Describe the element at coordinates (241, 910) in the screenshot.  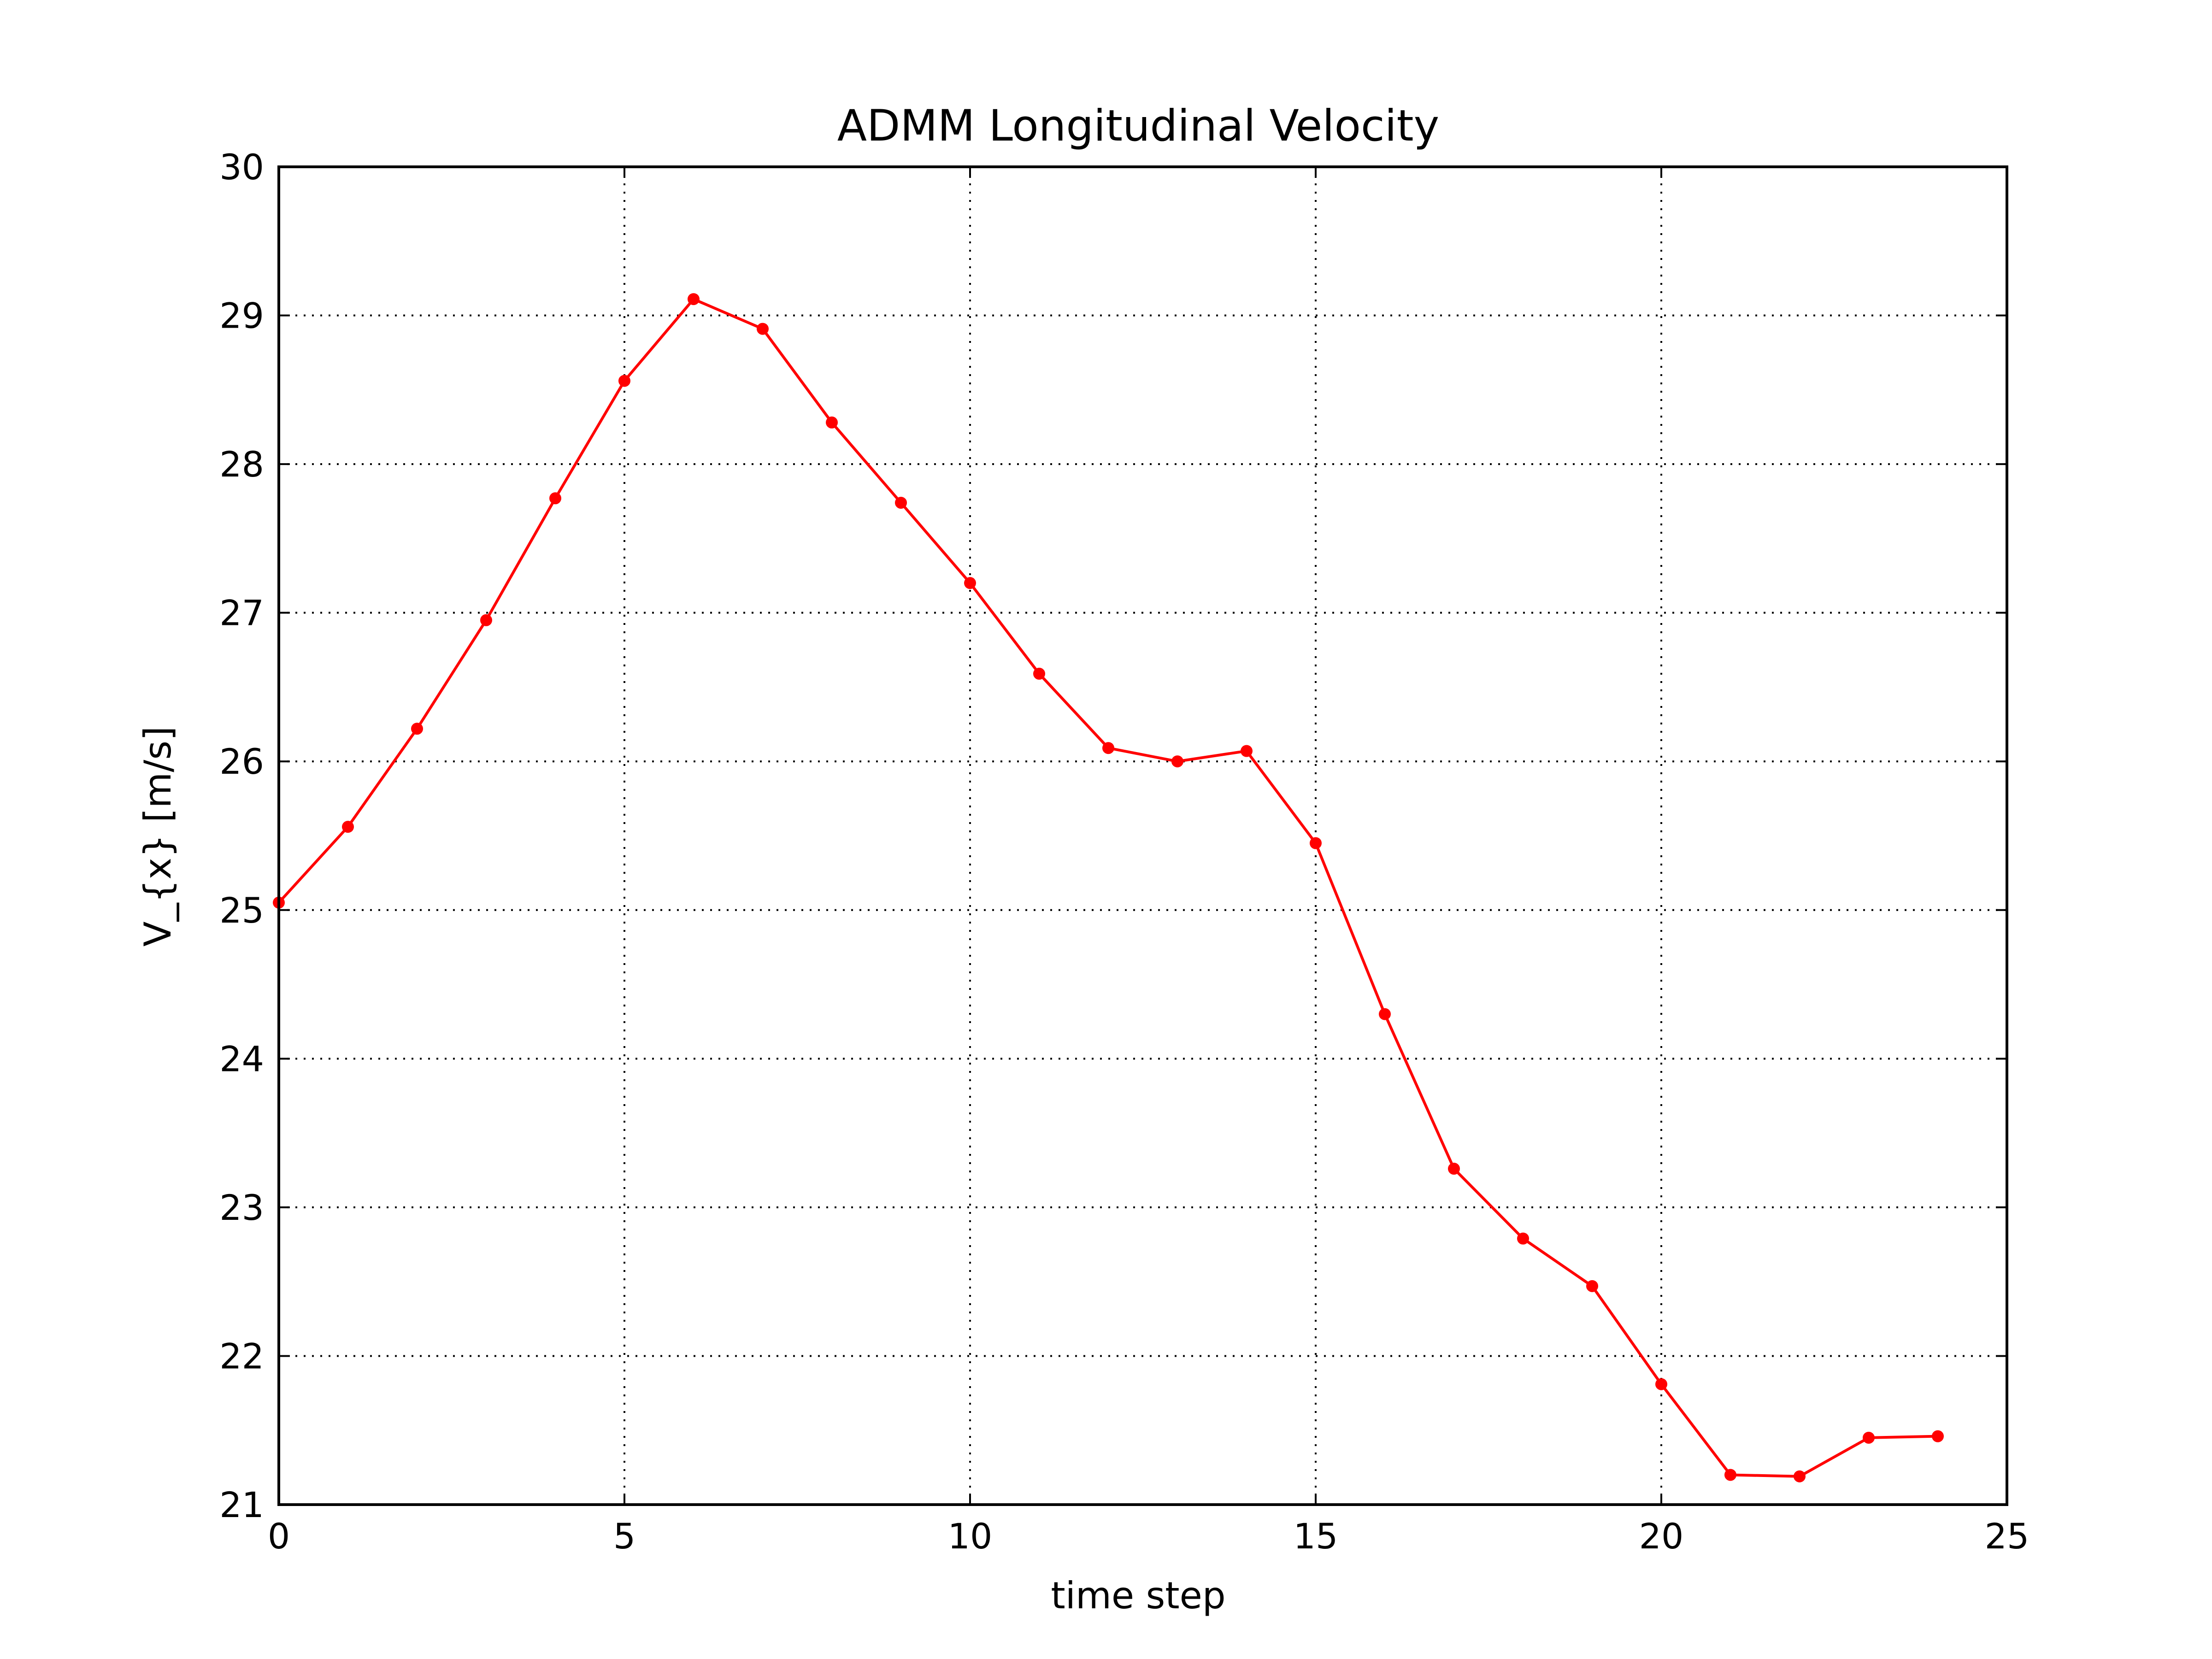
I see `y-tick-label: 25` at that location.